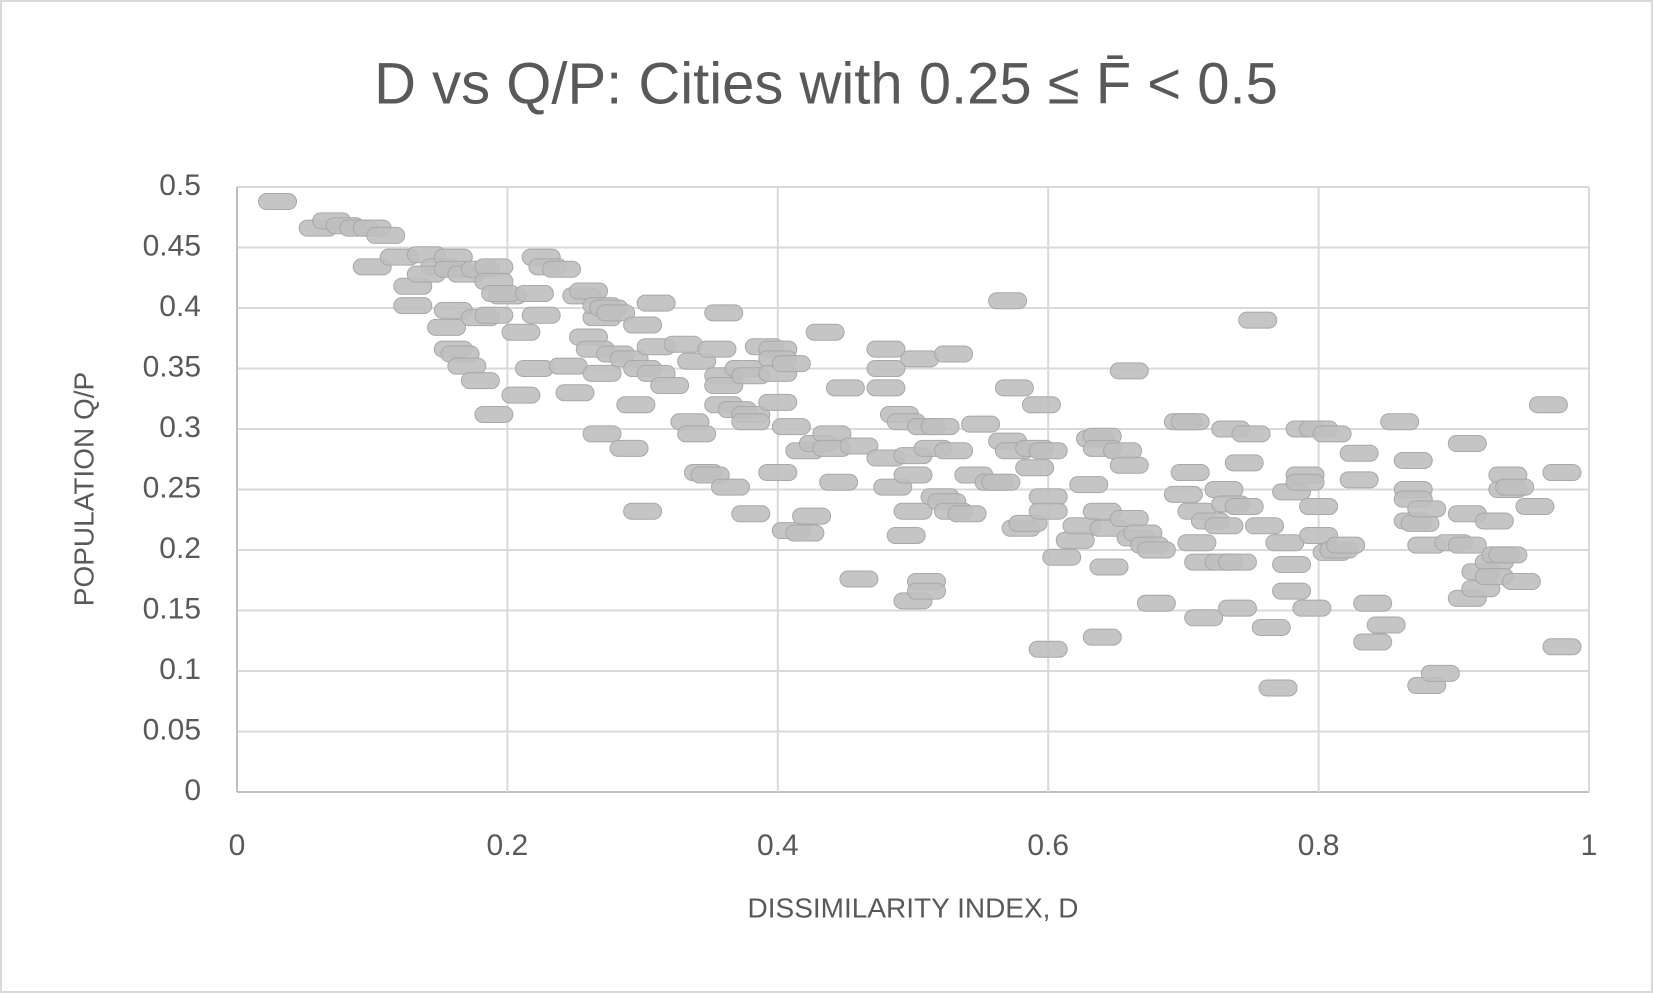 The image size is (1653, 993). I want to click on y-tick-label: 0.5, so click(180, 185).